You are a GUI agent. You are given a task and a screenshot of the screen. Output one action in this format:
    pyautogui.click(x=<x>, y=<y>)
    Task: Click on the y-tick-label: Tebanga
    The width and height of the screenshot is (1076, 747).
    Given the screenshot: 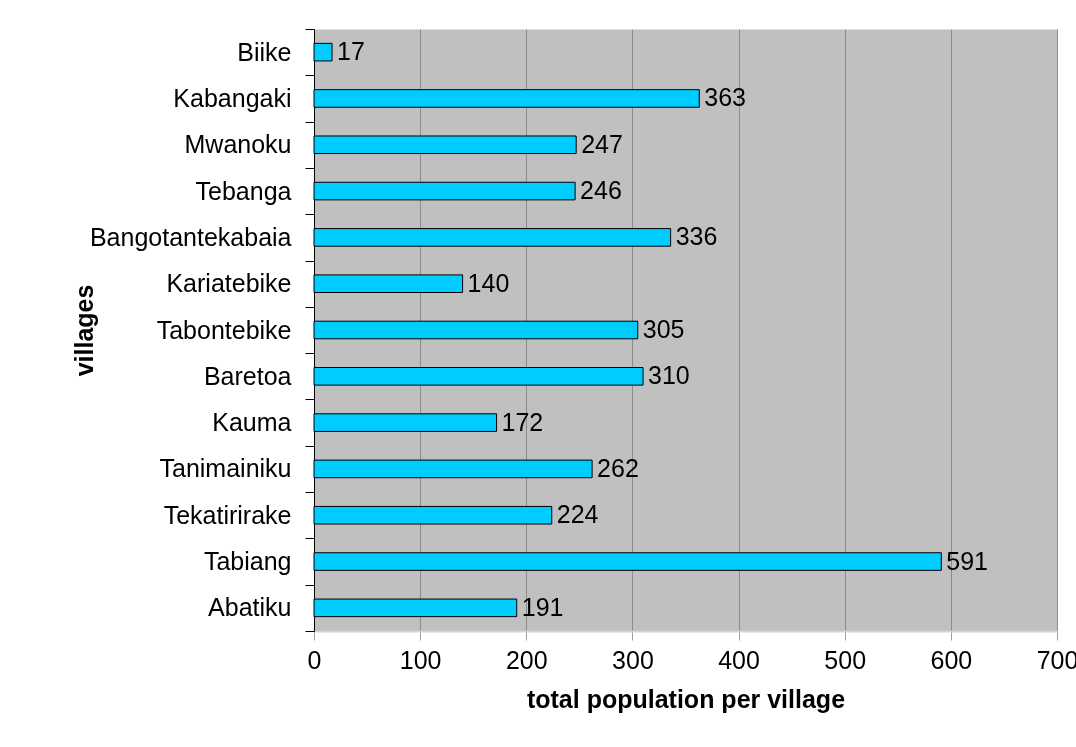 What is the action you would take?
    pyautogui.click(x=243, y=190)
    